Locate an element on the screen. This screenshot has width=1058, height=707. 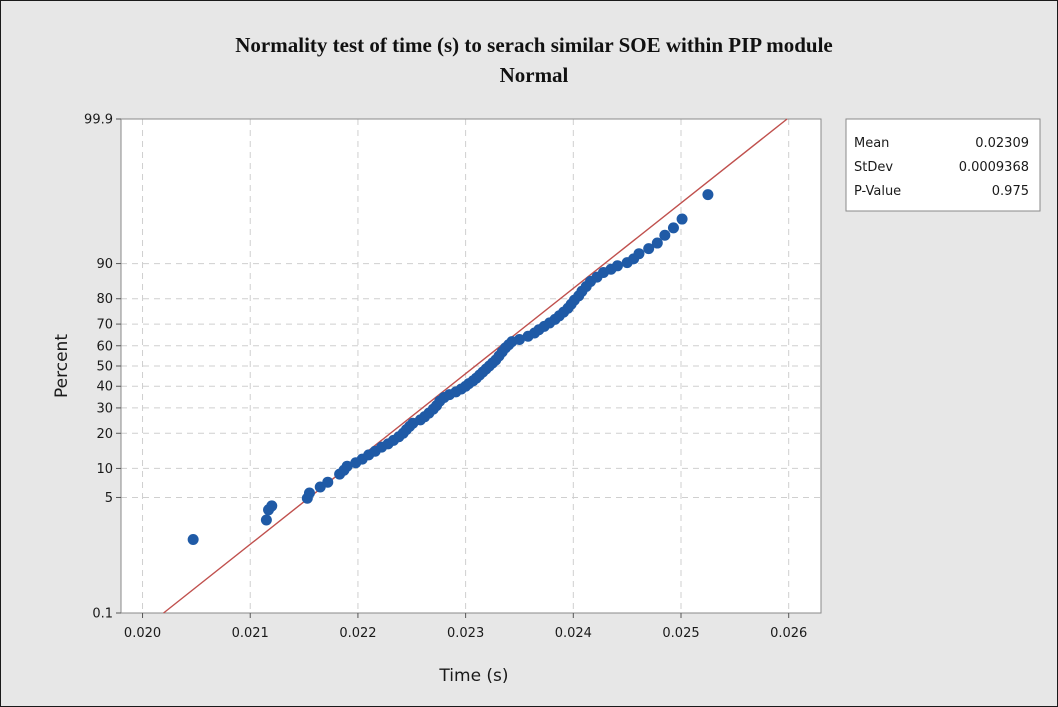
stat-stdev-label: StDev is located at coordinates (873, 167).